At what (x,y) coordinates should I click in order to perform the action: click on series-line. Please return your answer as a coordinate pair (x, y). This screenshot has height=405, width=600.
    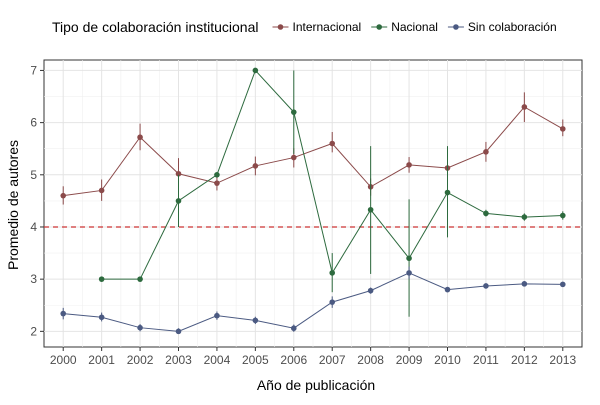
    Looking at the image, I should click on (313, 302).